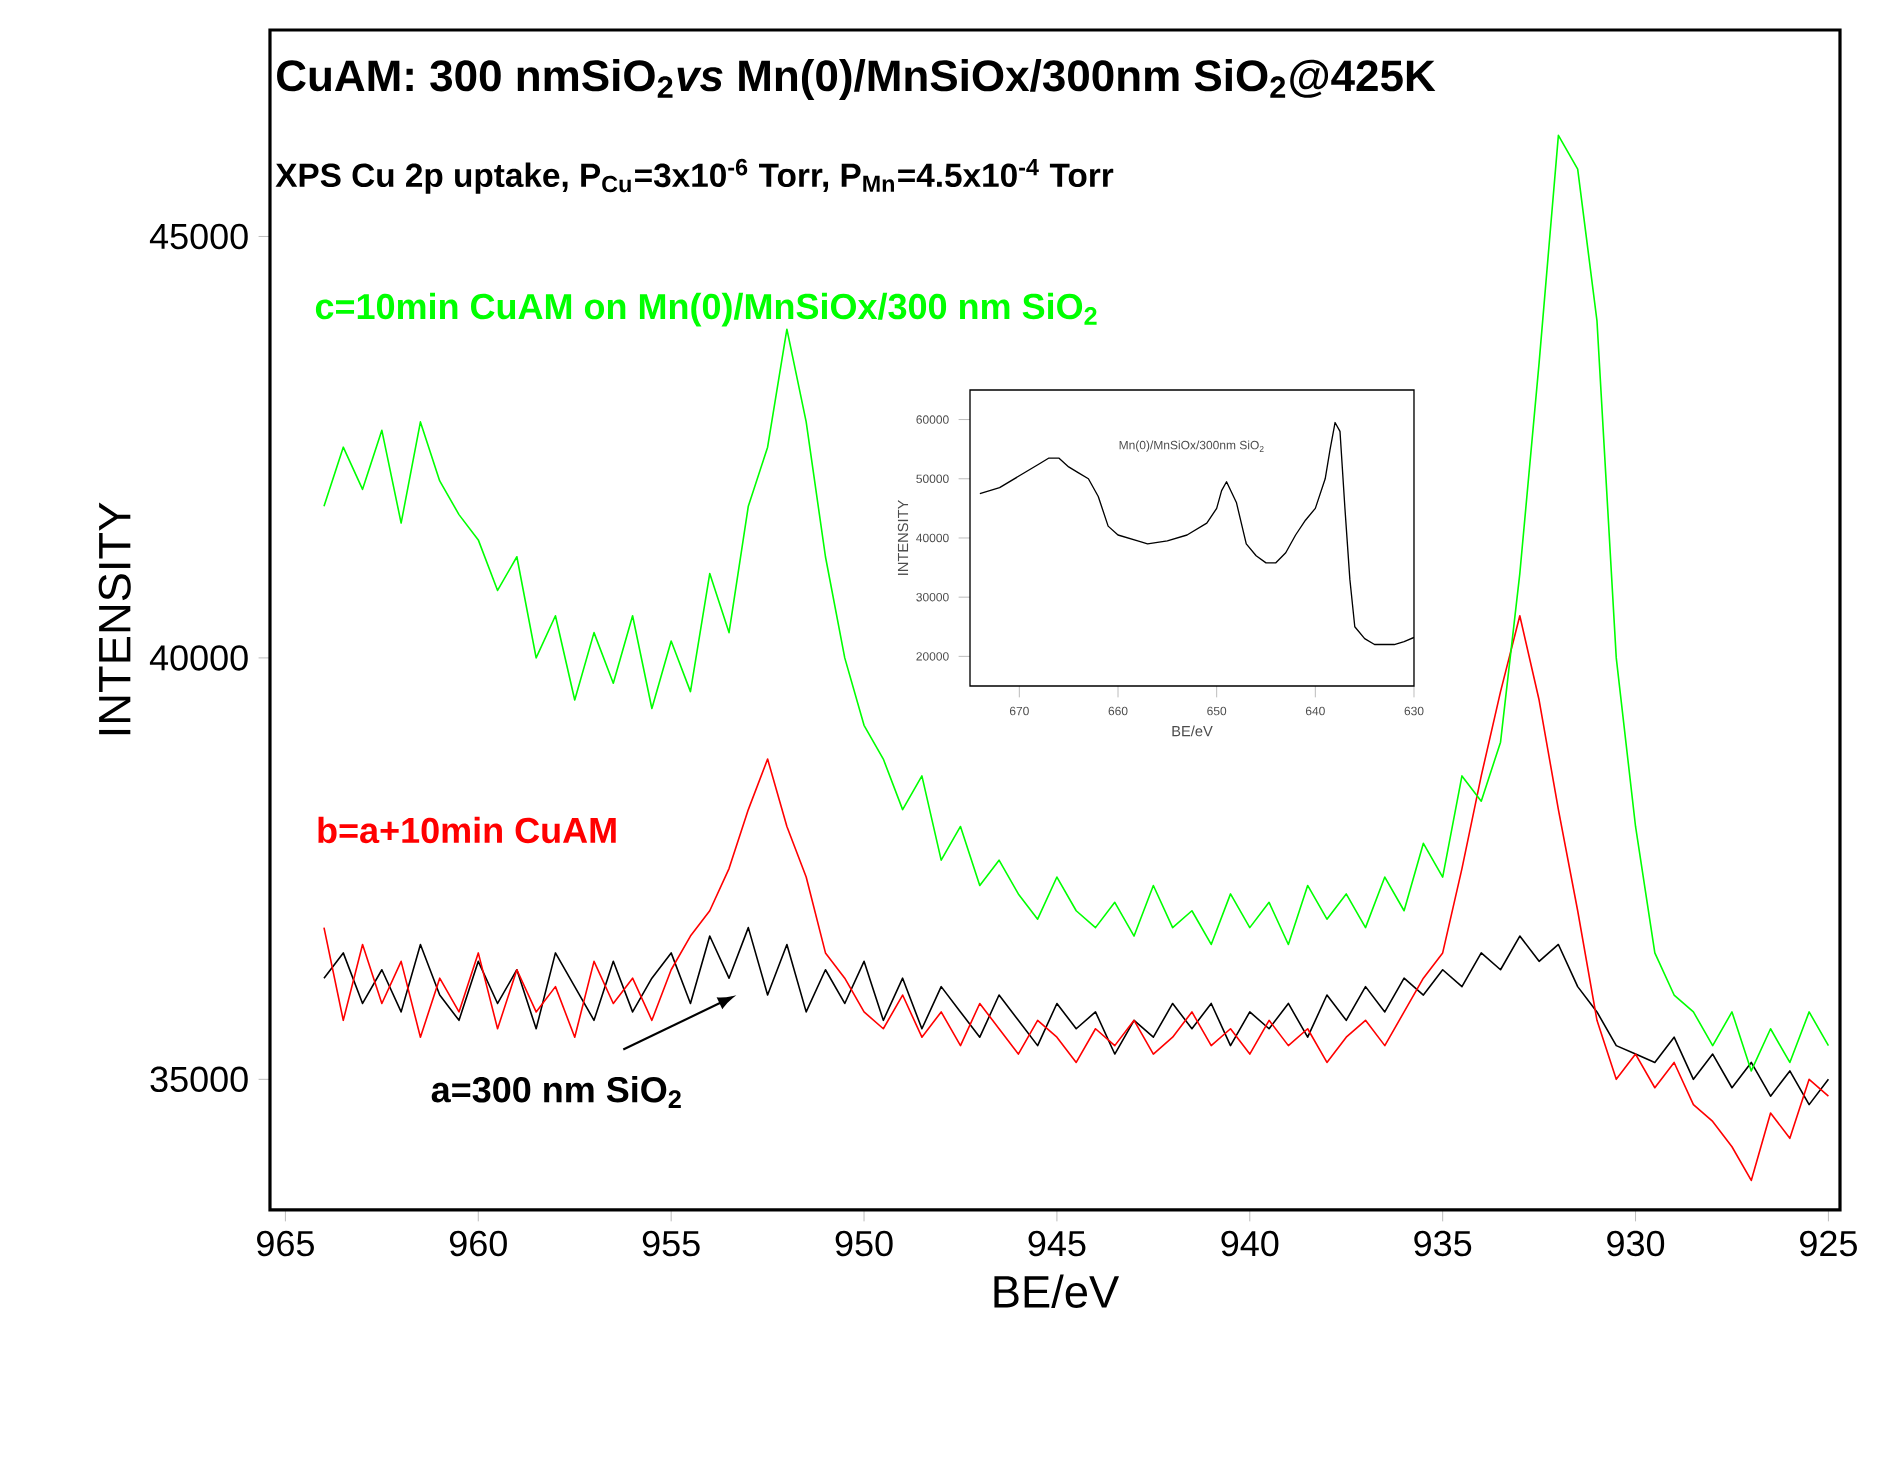 This screenshot has height=1474, width=1880. What do you see at coordinates (1636, 1243) in the screenshot?
I see `x-tick-label: 930` at bounding box center [1636, 1243].